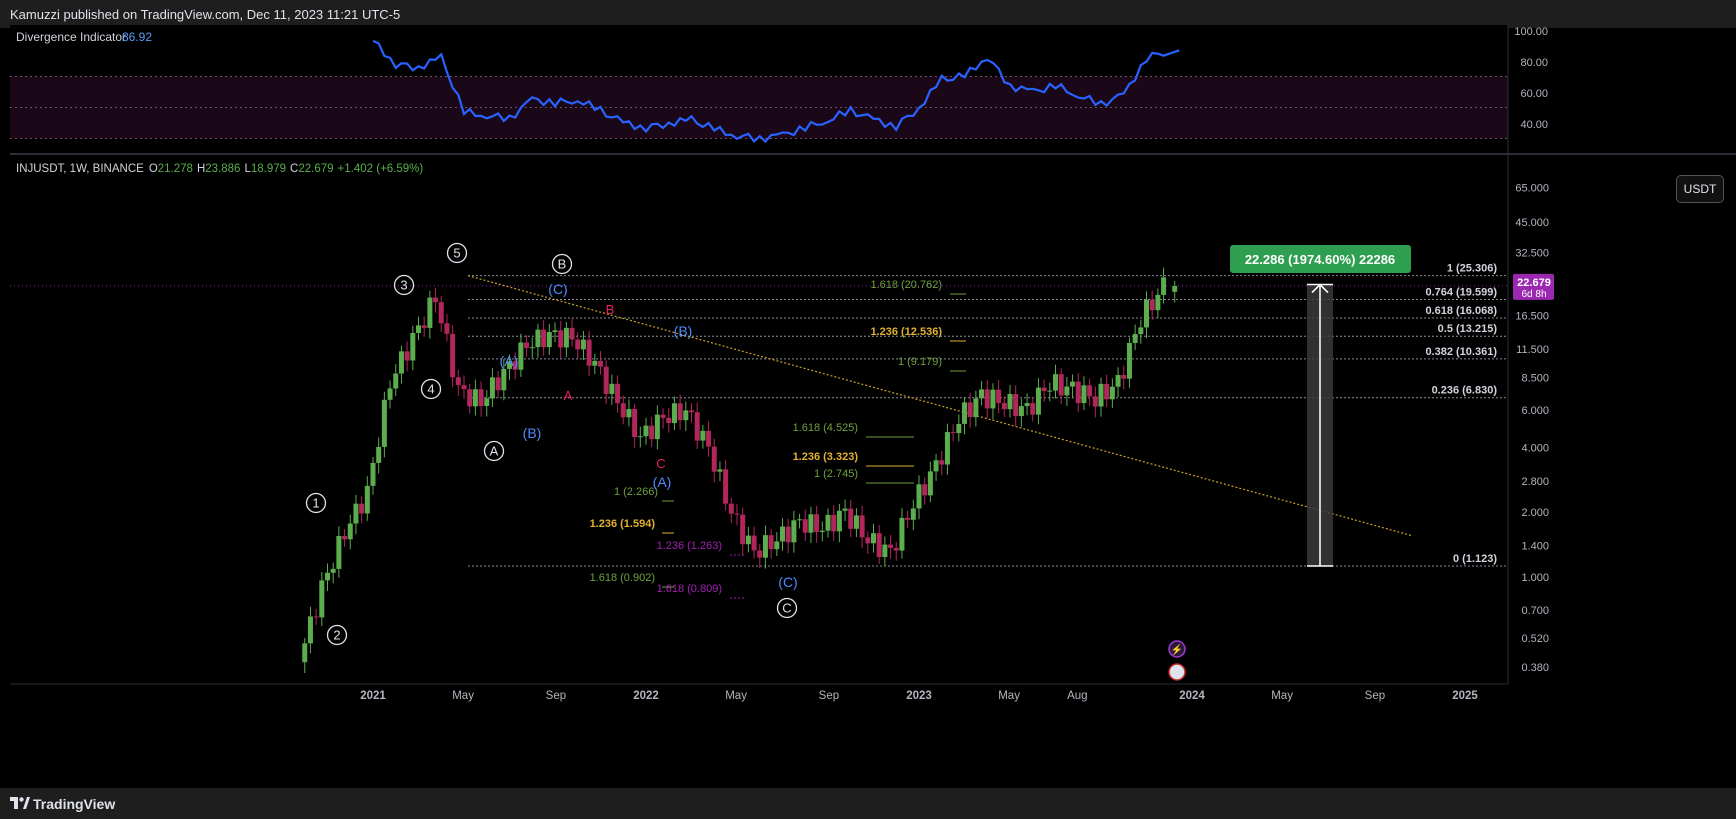 The image size is (1736, 819). I want to click on time-axis-label: 2024, so click(1192, 696).